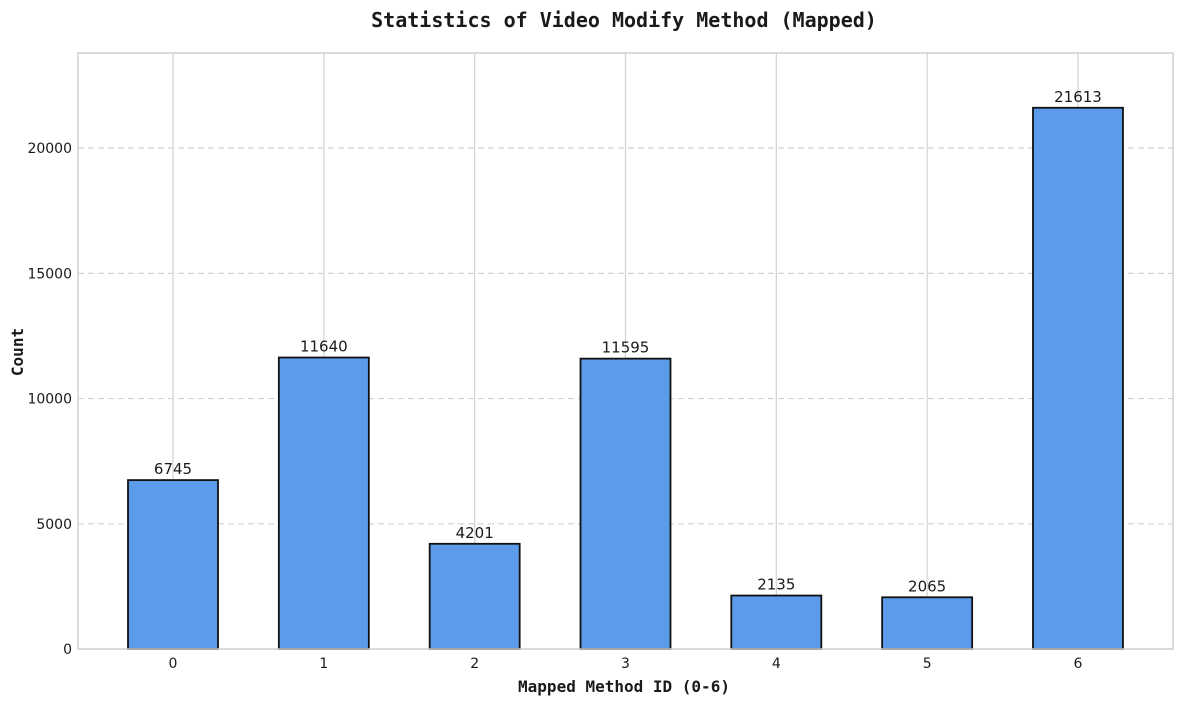 The width and height of the screenshot is (1182, 706). I want to click on data-label-1: 11640, so click(324, 347).